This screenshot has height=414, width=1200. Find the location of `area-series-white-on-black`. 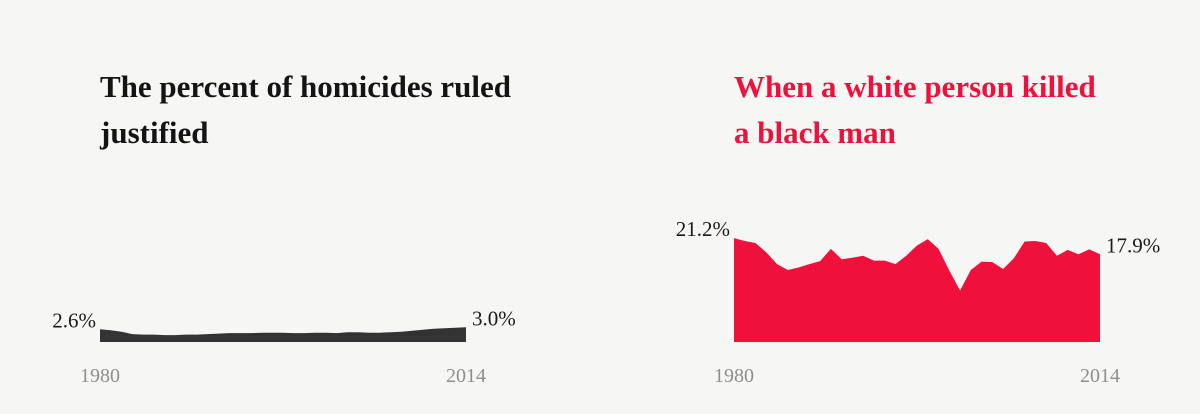

area-series-white-on-black is located at coordinates (917, 290).